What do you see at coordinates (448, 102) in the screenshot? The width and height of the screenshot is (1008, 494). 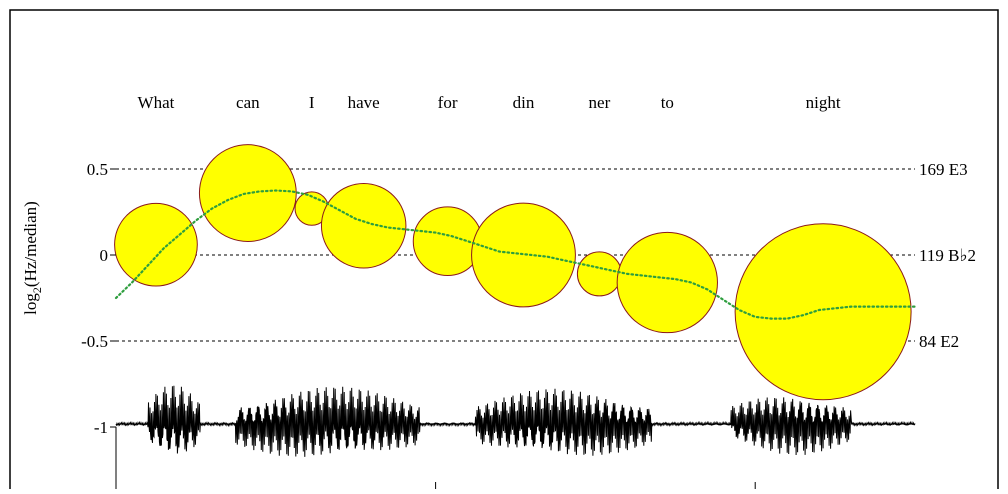 I see `word-label: for` at bounding box center [448, 102].